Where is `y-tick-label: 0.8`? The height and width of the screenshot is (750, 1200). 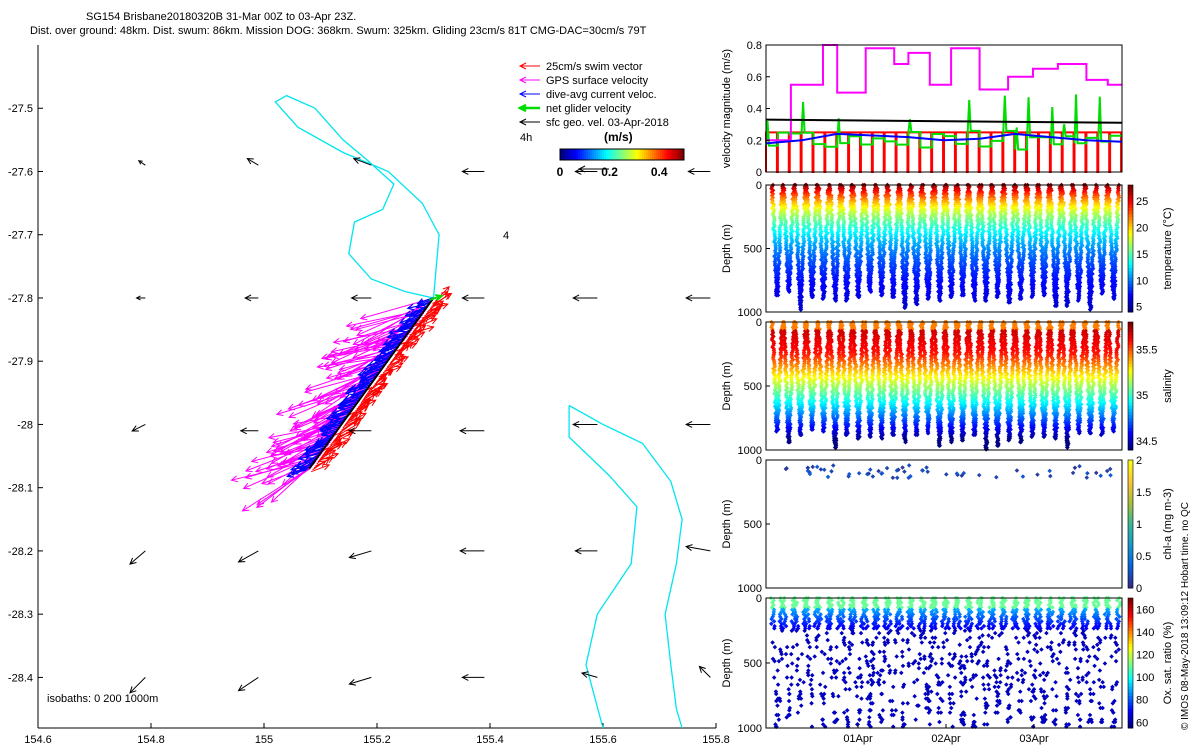
y-tick-label: 0.8 is located at coordinates (754, 46).